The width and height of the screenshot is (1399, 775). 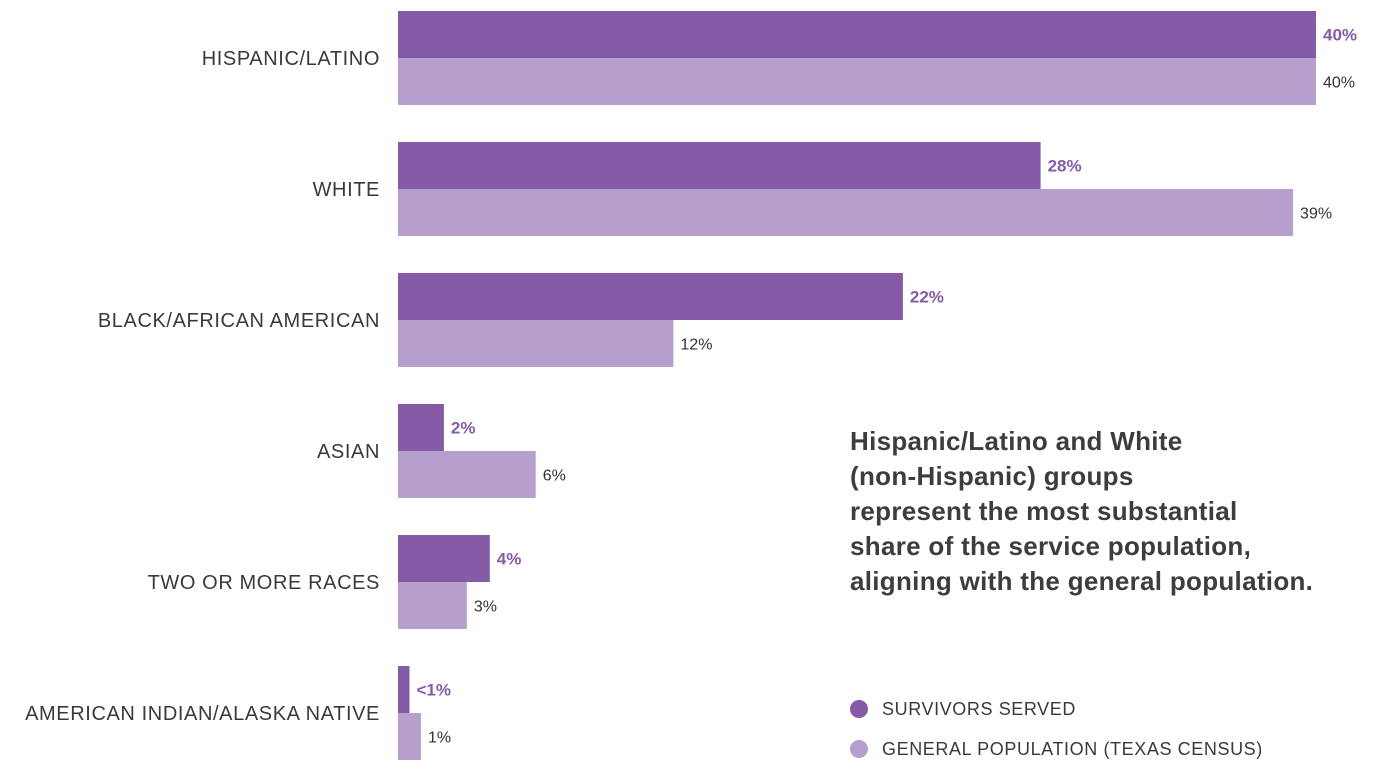 I want to click on data-label-survivors: 28%, so click(x=1065, y=166).